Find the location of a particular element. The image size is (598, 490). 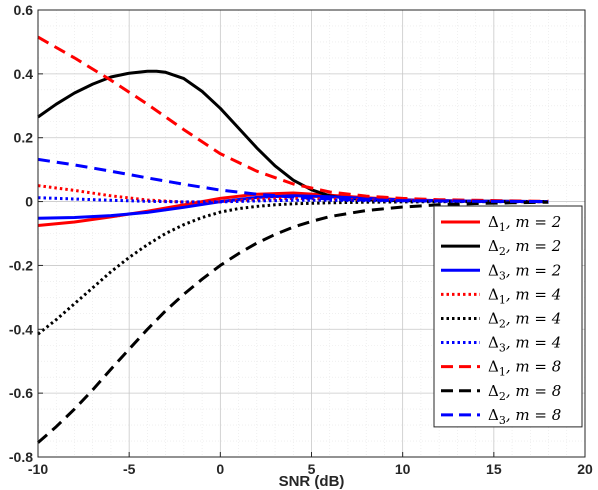

y-tick-label: -0.8 is located at coordinates (21, 457).